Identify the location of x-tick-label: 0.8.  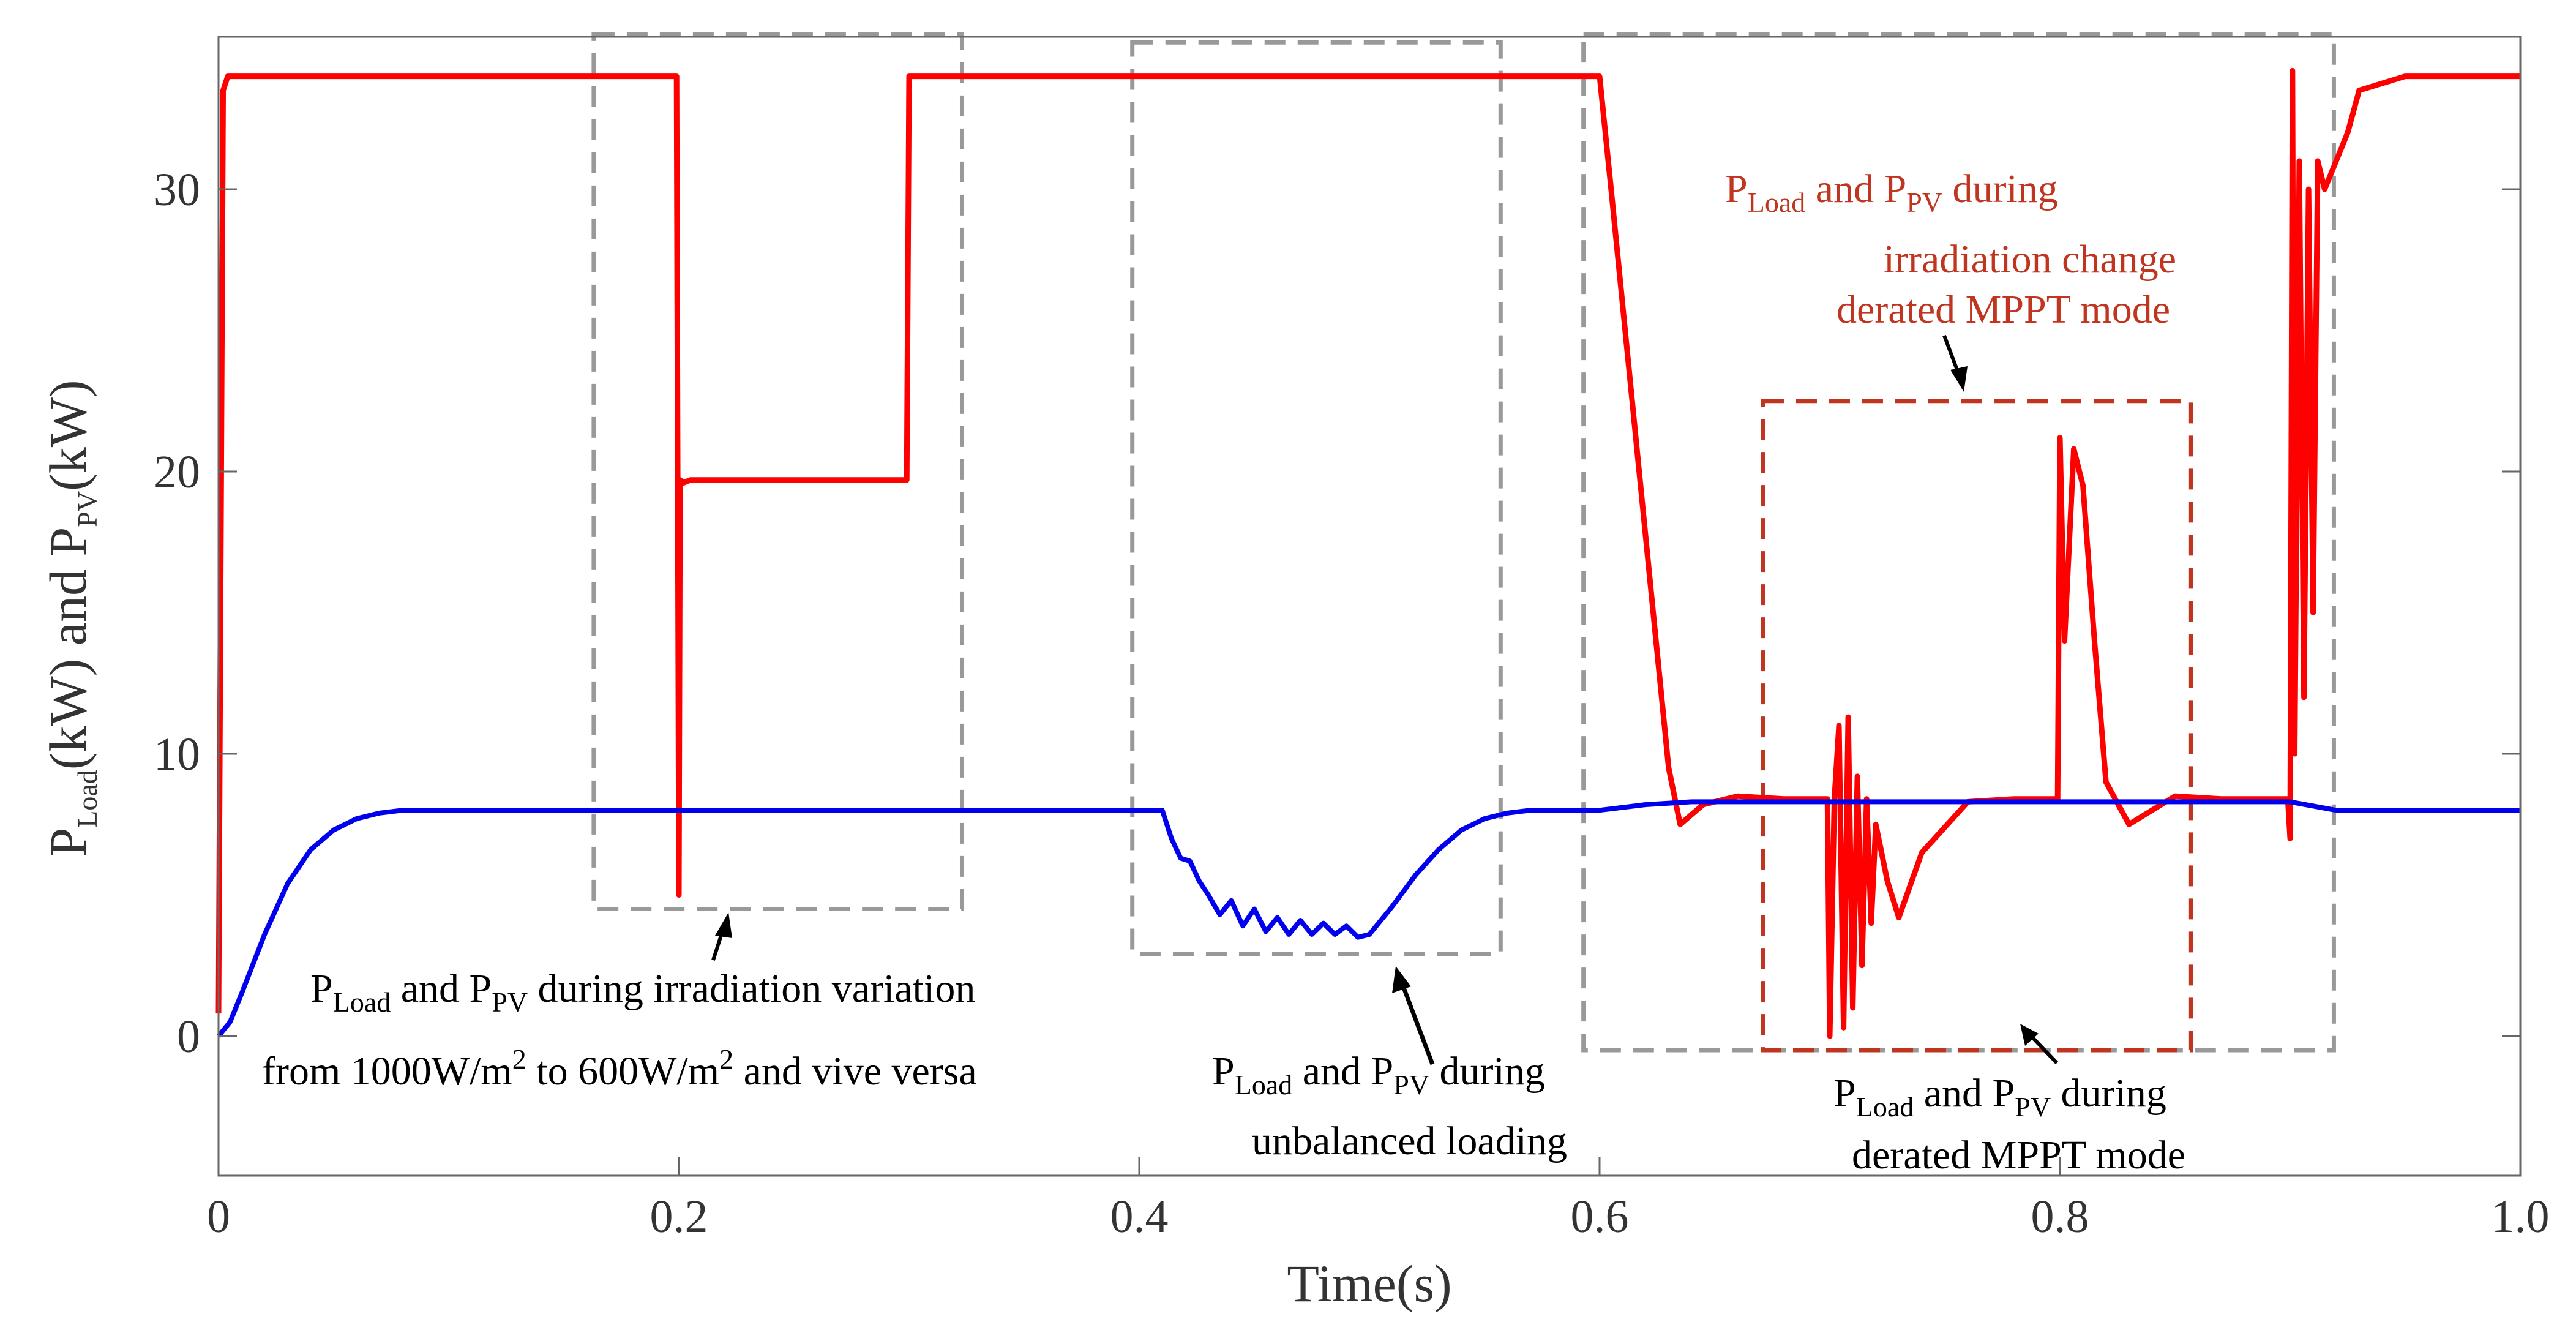
(2060, 1217).